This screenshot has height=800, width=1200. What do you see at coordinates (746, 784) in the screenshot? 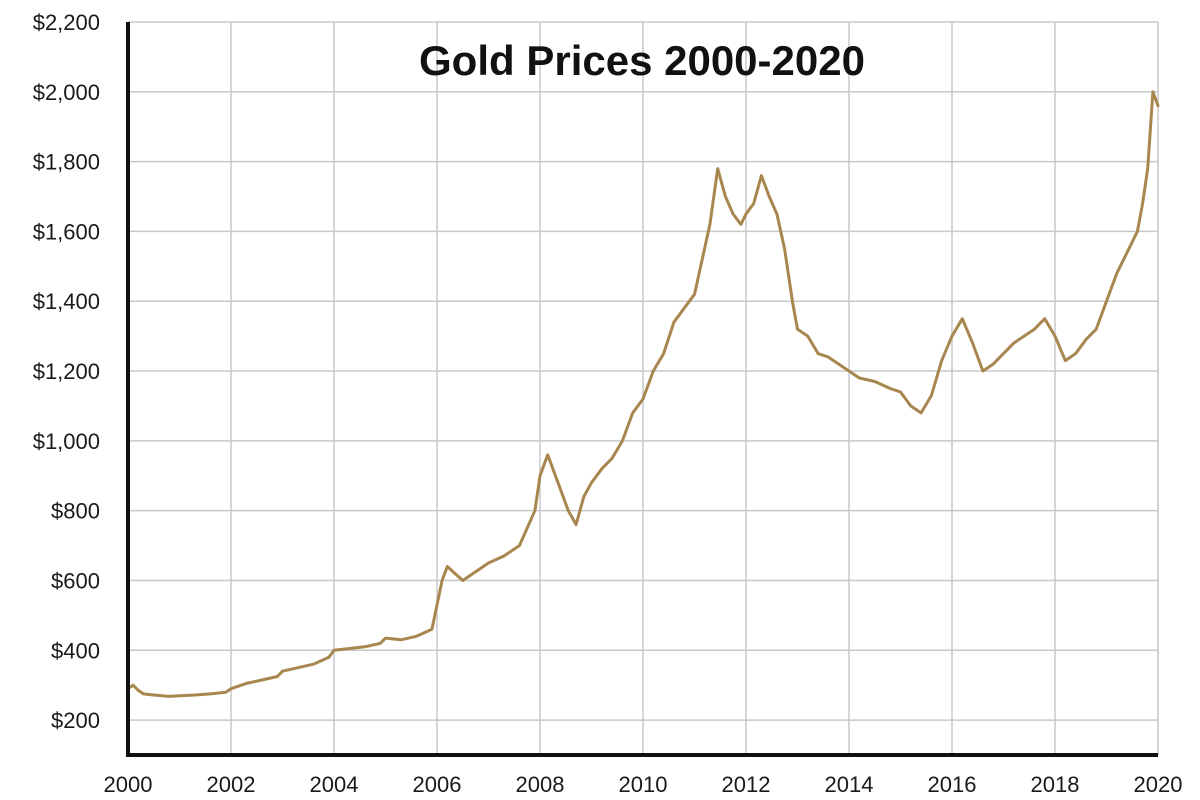
I see `x-tick-label: 2012` at bounding box center [746, 784].